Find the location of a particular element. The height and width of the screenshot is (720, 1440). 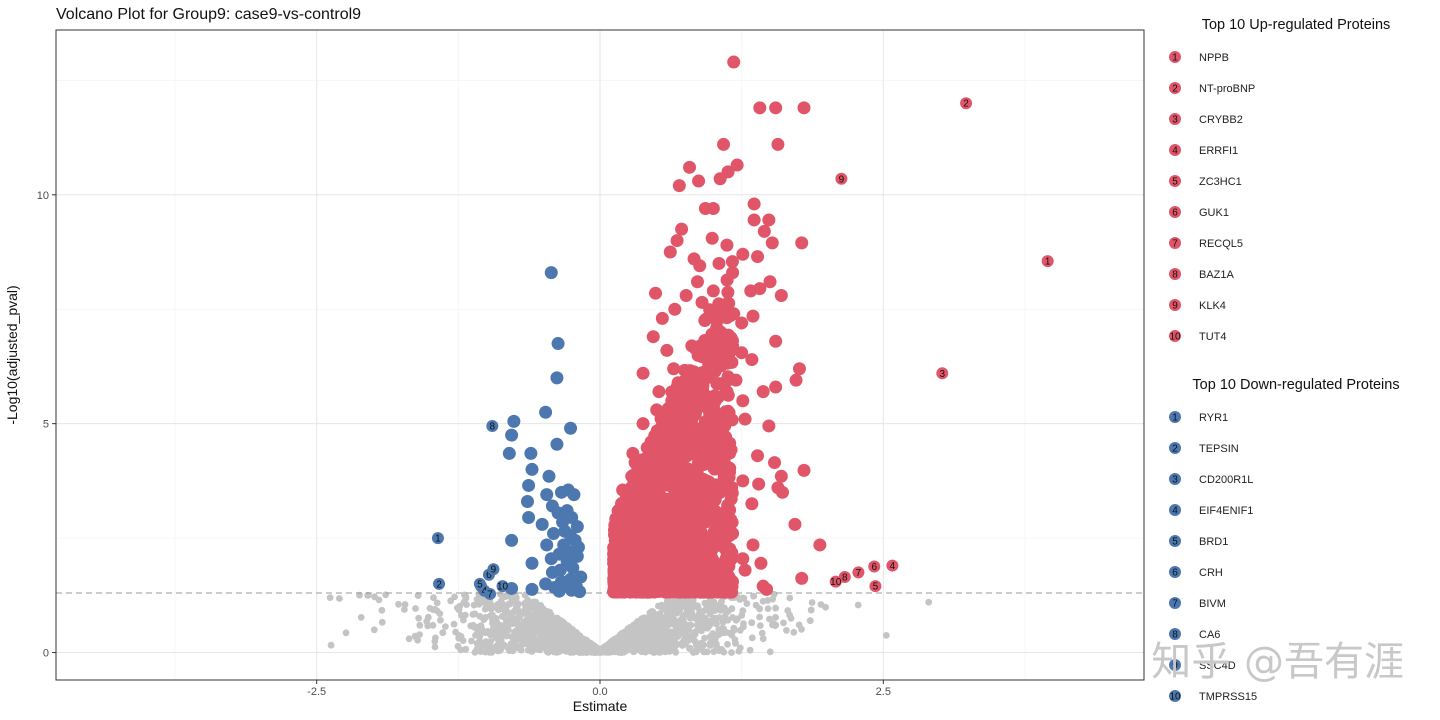

down-legend-label: BIVM is located at coordinates (1212, 604).